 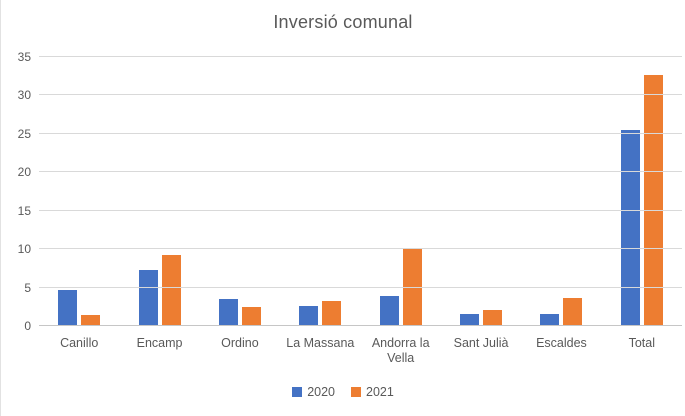 What do you see at coordinates (343, 22) in the screenshot?
I see `chart-title: Inversió comunal` at bounding box center [343, 22].